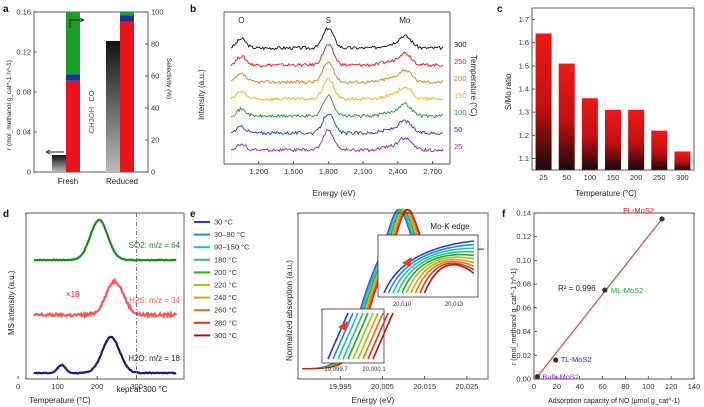  I want to click on panel-e-legend-label: 180 °C, so click(226, 259).